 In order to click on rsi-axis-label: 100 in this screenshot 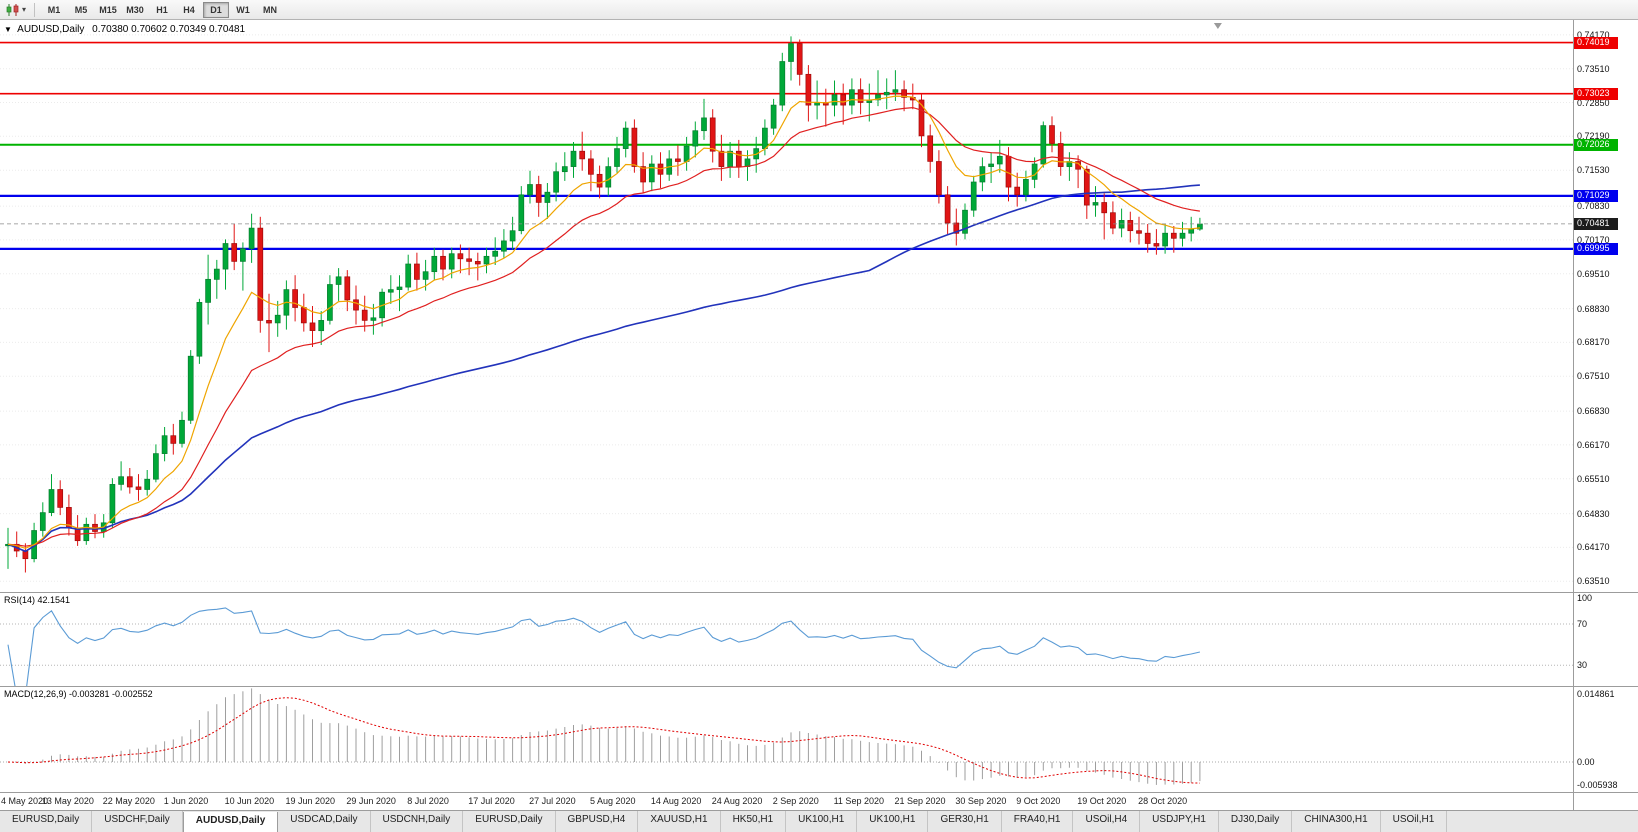, I will do `click(1585, 598)`.